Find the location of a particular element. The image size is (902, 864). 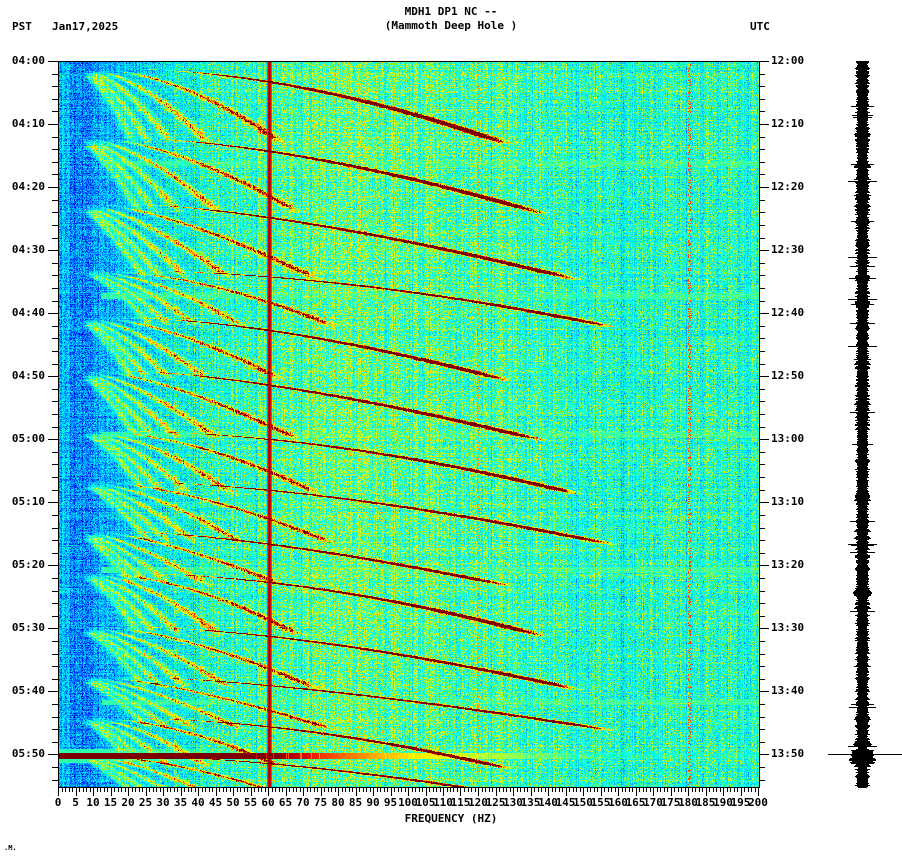

freq-label: 60 is located at coordinates (268, 802).